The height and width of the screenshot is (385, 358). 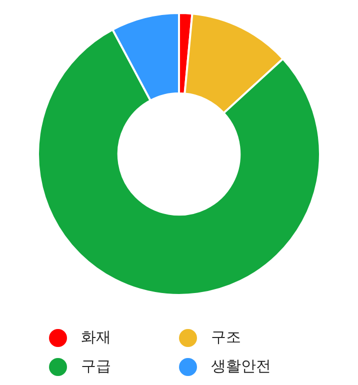 What do you see at coordinates (226, 337) in the screenshot?
I see `legend-label: 구조` at bounding box center [226, 337].